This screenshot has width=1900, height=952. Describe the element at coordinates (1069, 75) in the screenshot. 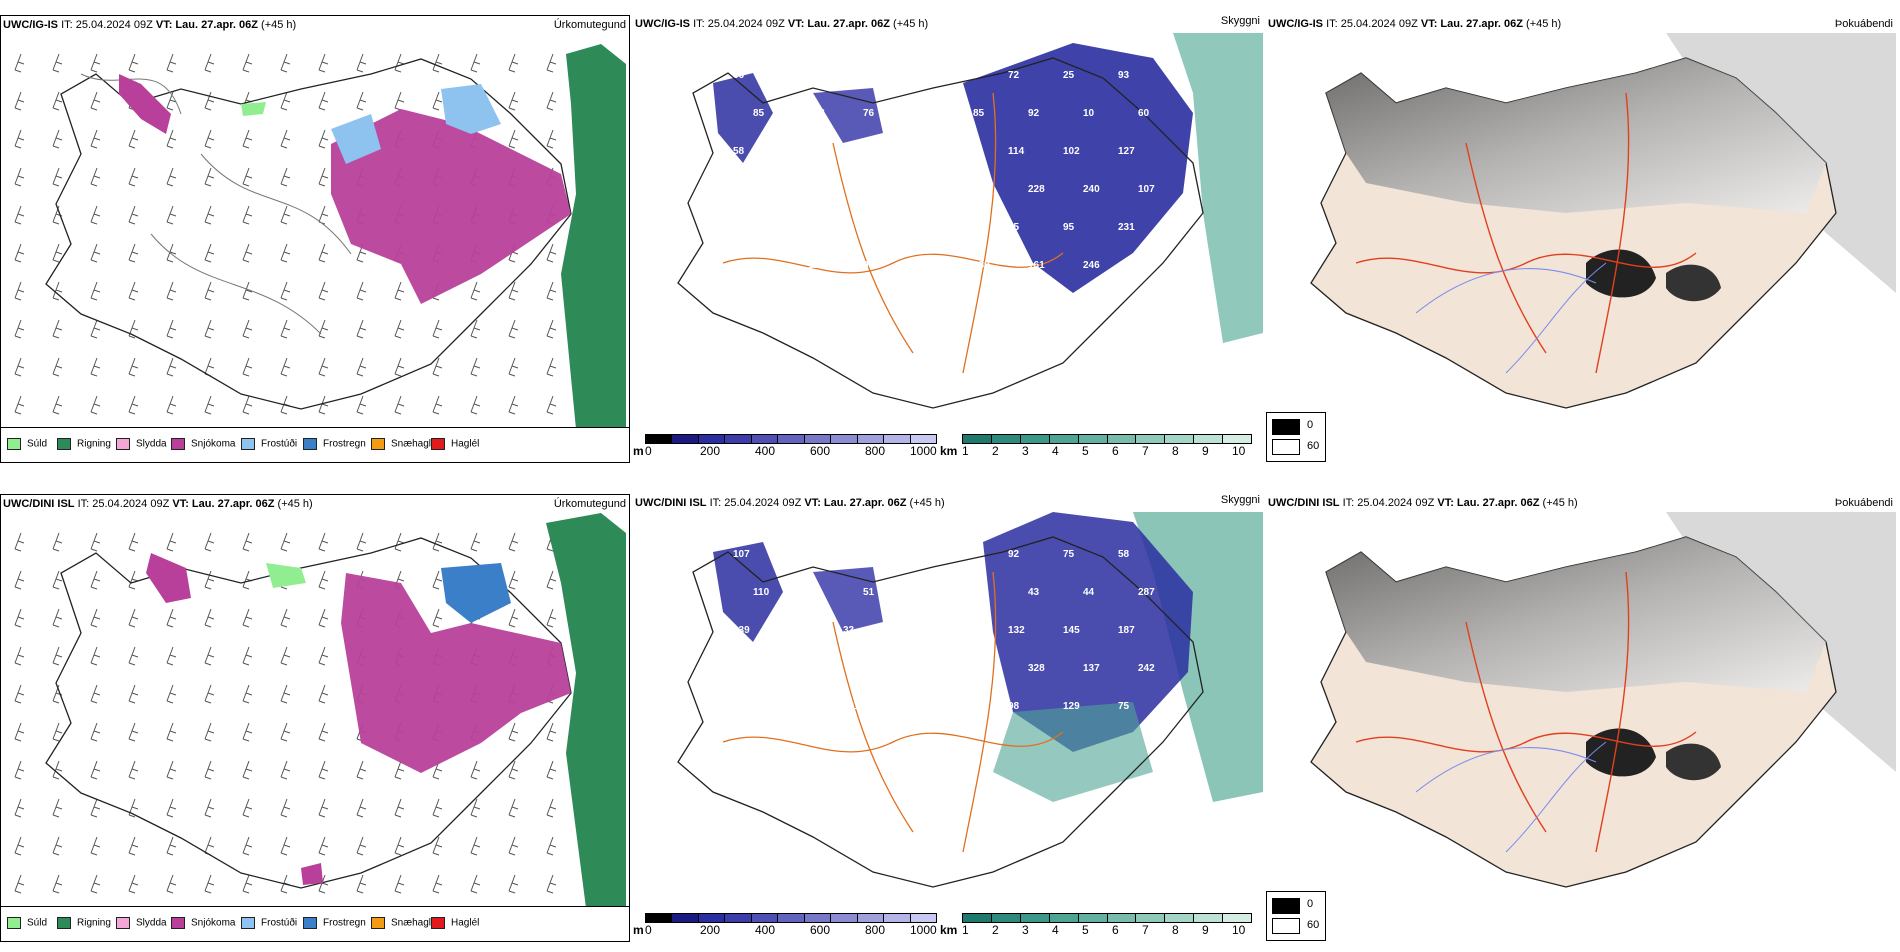

I see `cloud-base-label: 25` at that location.